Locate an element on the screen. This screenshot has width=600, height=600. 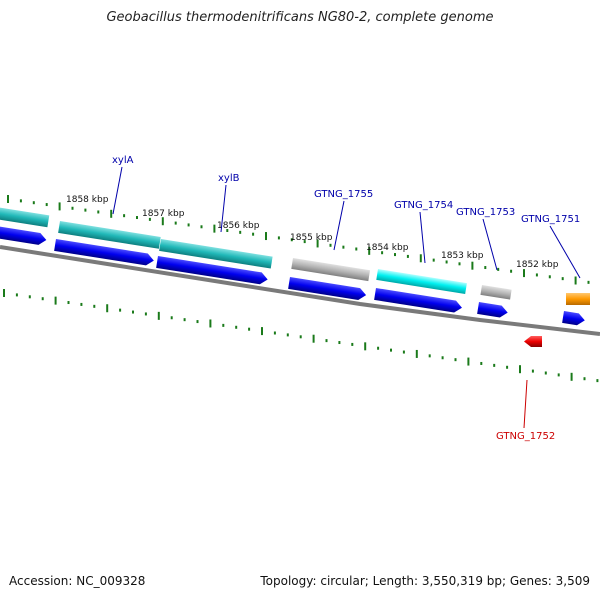
gene-label: GTNG_1753 is located at coordinates (485, 212).